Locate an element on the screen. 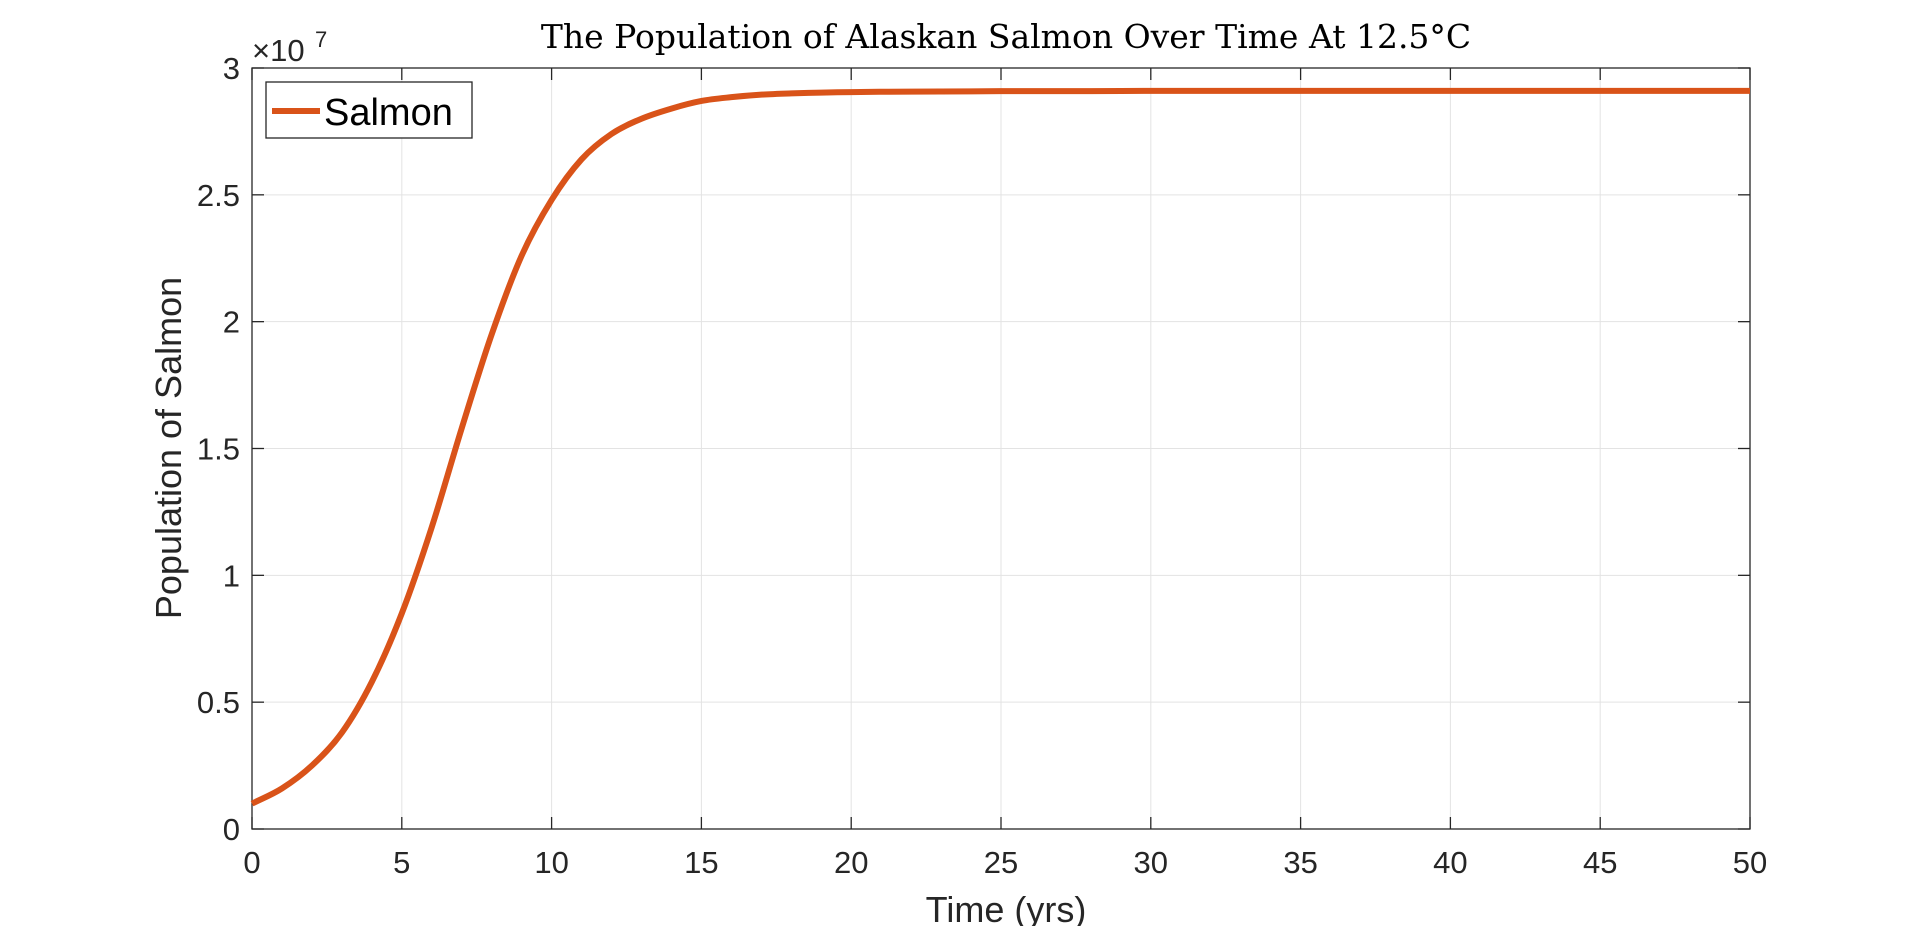 The image size is (1920, 926). x-tick-label: 40 is located at coordinates (1450, 862).